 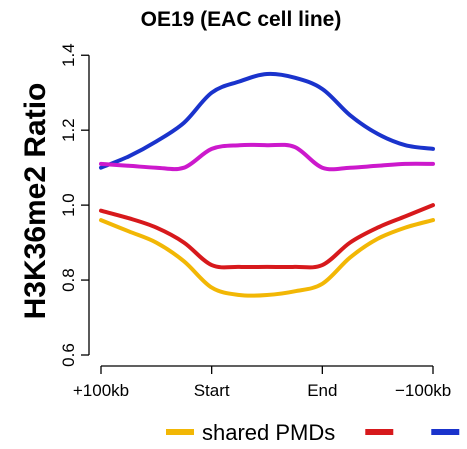 What do you see at coordinates (241, 19) in the screenshot?
I see `chart-title: OE19 (EAC cell line)` at bounding box center [241, 19].